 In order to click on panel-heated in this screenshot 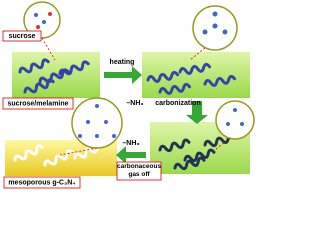, I will do `click(196, 75)`.